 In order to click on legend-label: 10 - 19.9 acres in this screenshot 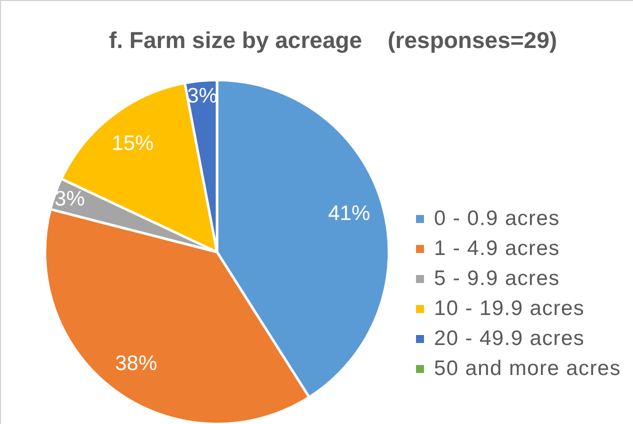, I will do `click(509, 309)`.